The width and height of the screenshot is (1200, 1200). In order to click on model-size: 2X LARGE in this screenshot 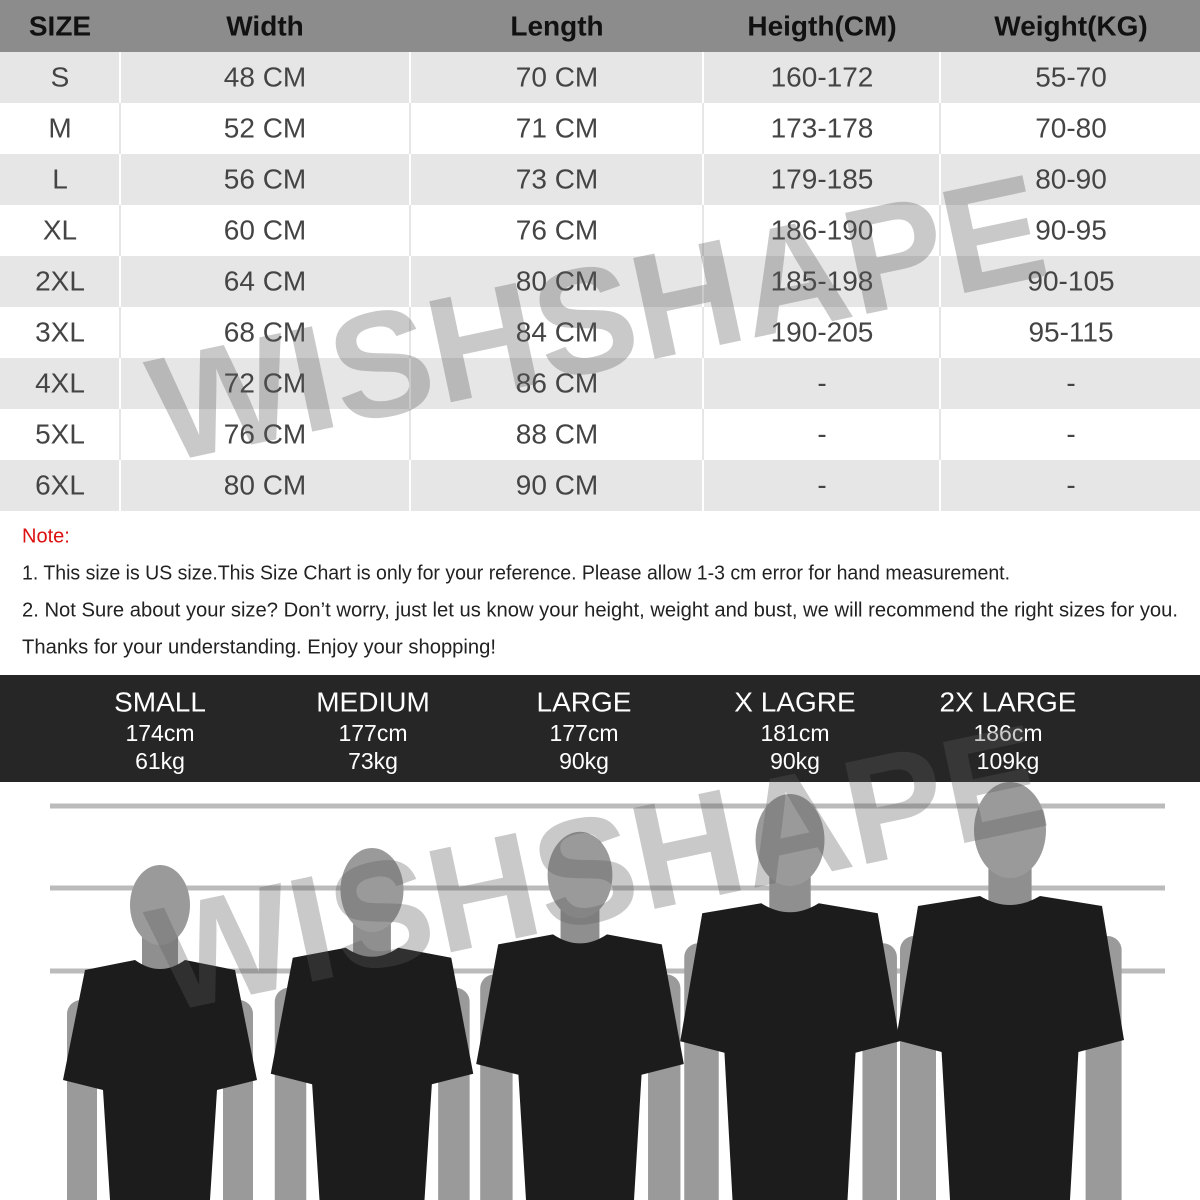, I will do `click(1008, 701)`.